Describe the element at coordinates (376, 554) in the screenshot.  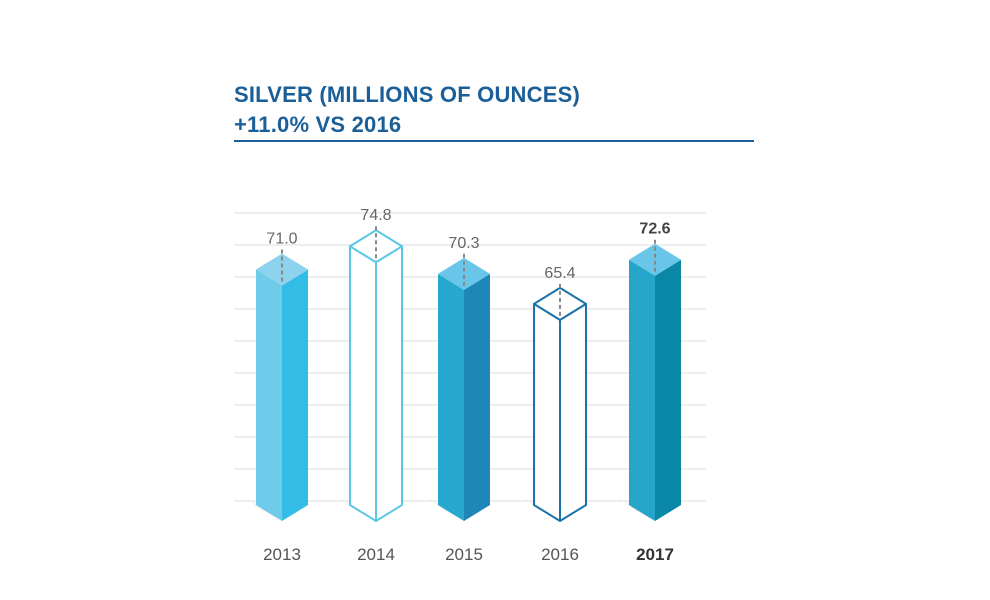
I see `category-label: 2014` at that location.